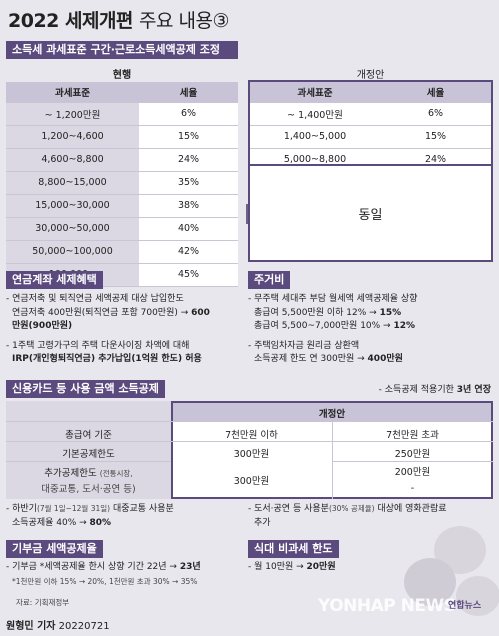  What do you see at coordinates (188, 252) in the screenshot?
I see `cell-rate: 42%` at bounding box center [188, 252].